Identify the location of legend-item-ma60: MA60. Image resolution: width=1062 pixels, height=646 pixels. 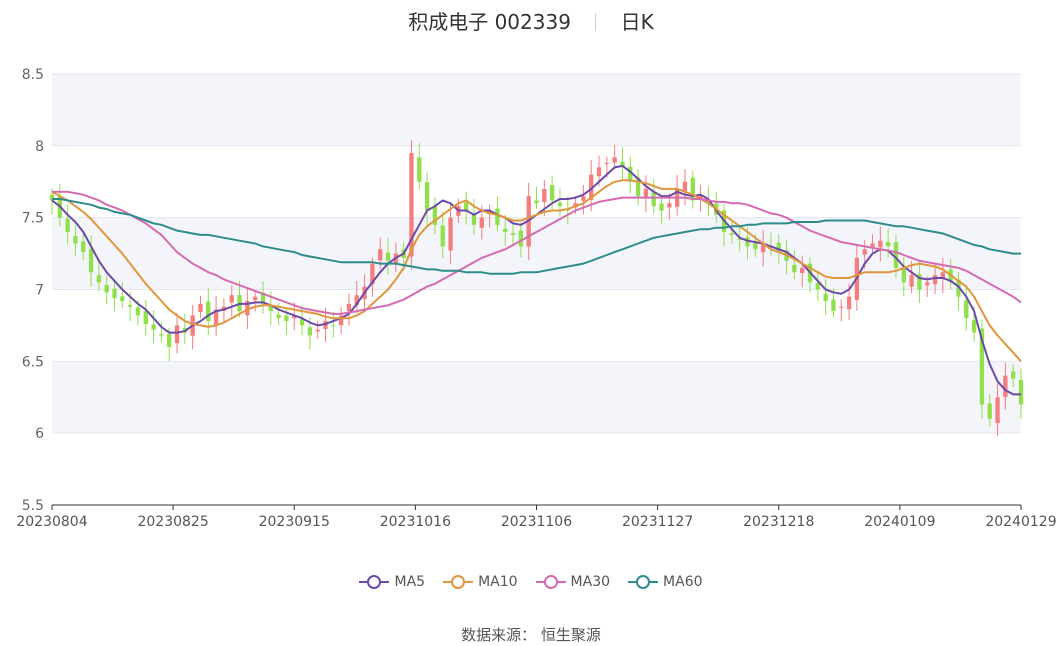
(665, 582).